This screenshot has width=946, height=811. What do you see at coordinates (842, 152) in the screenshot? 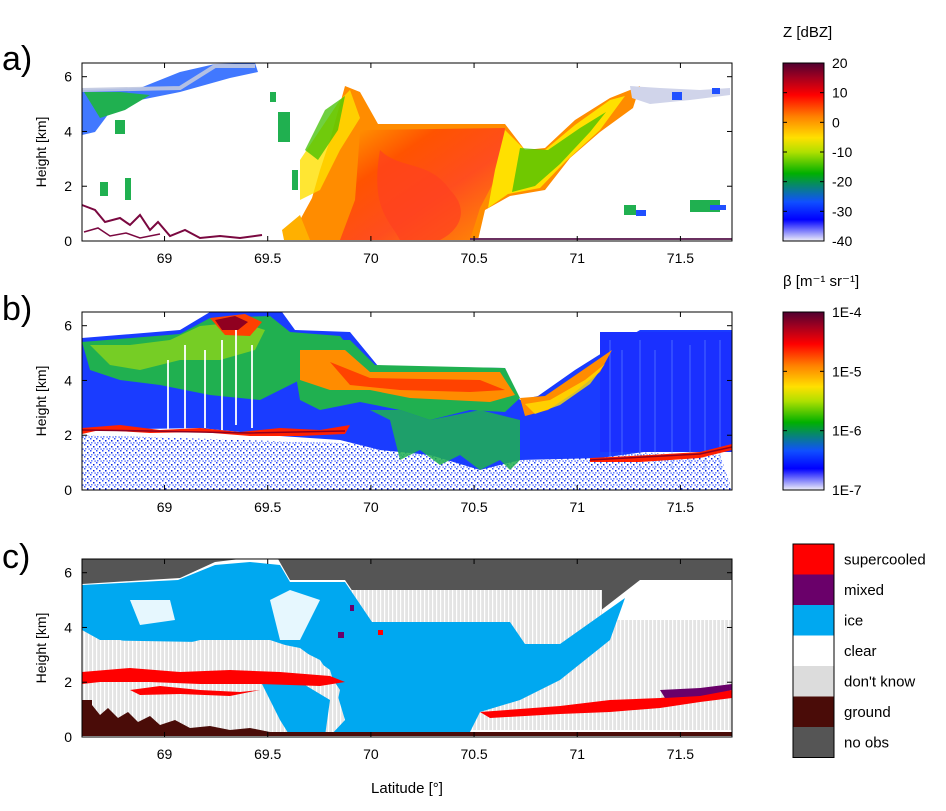
I see `colorbar-tick-label: -10` at bounding box center [842, 152].